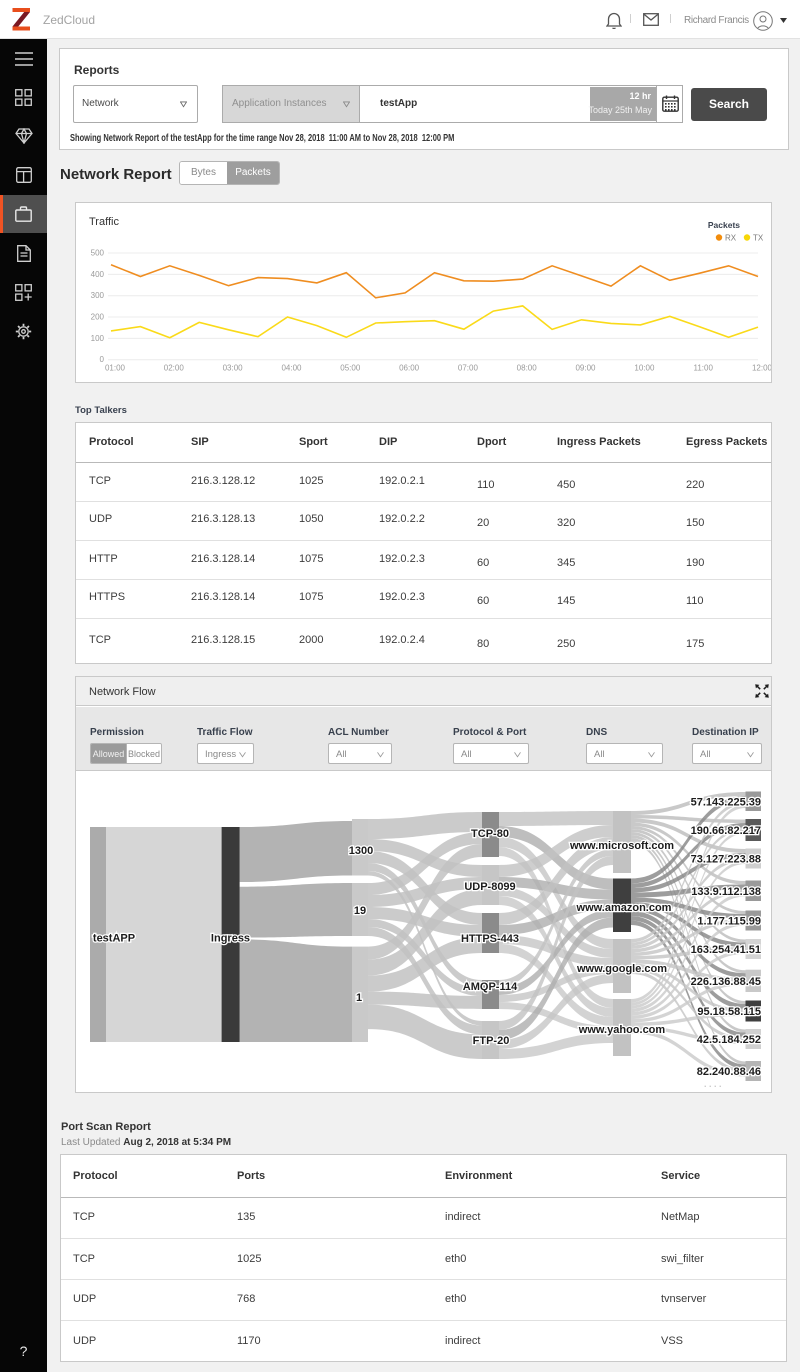  What do you see at coordinates (359, 998) in the screenshot?
I see `svg-text: 1` at bounding box center [359, 998].